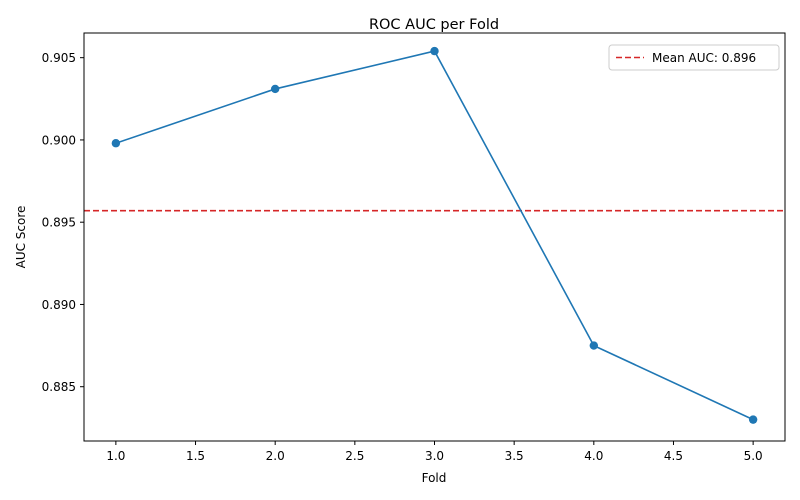 The width and height of the screenshot is (800, 500). What do you see at coordinates (195, 456) in the screenshot?
I see `x-tick-label: 1.5` at bounding box center [195, 456].